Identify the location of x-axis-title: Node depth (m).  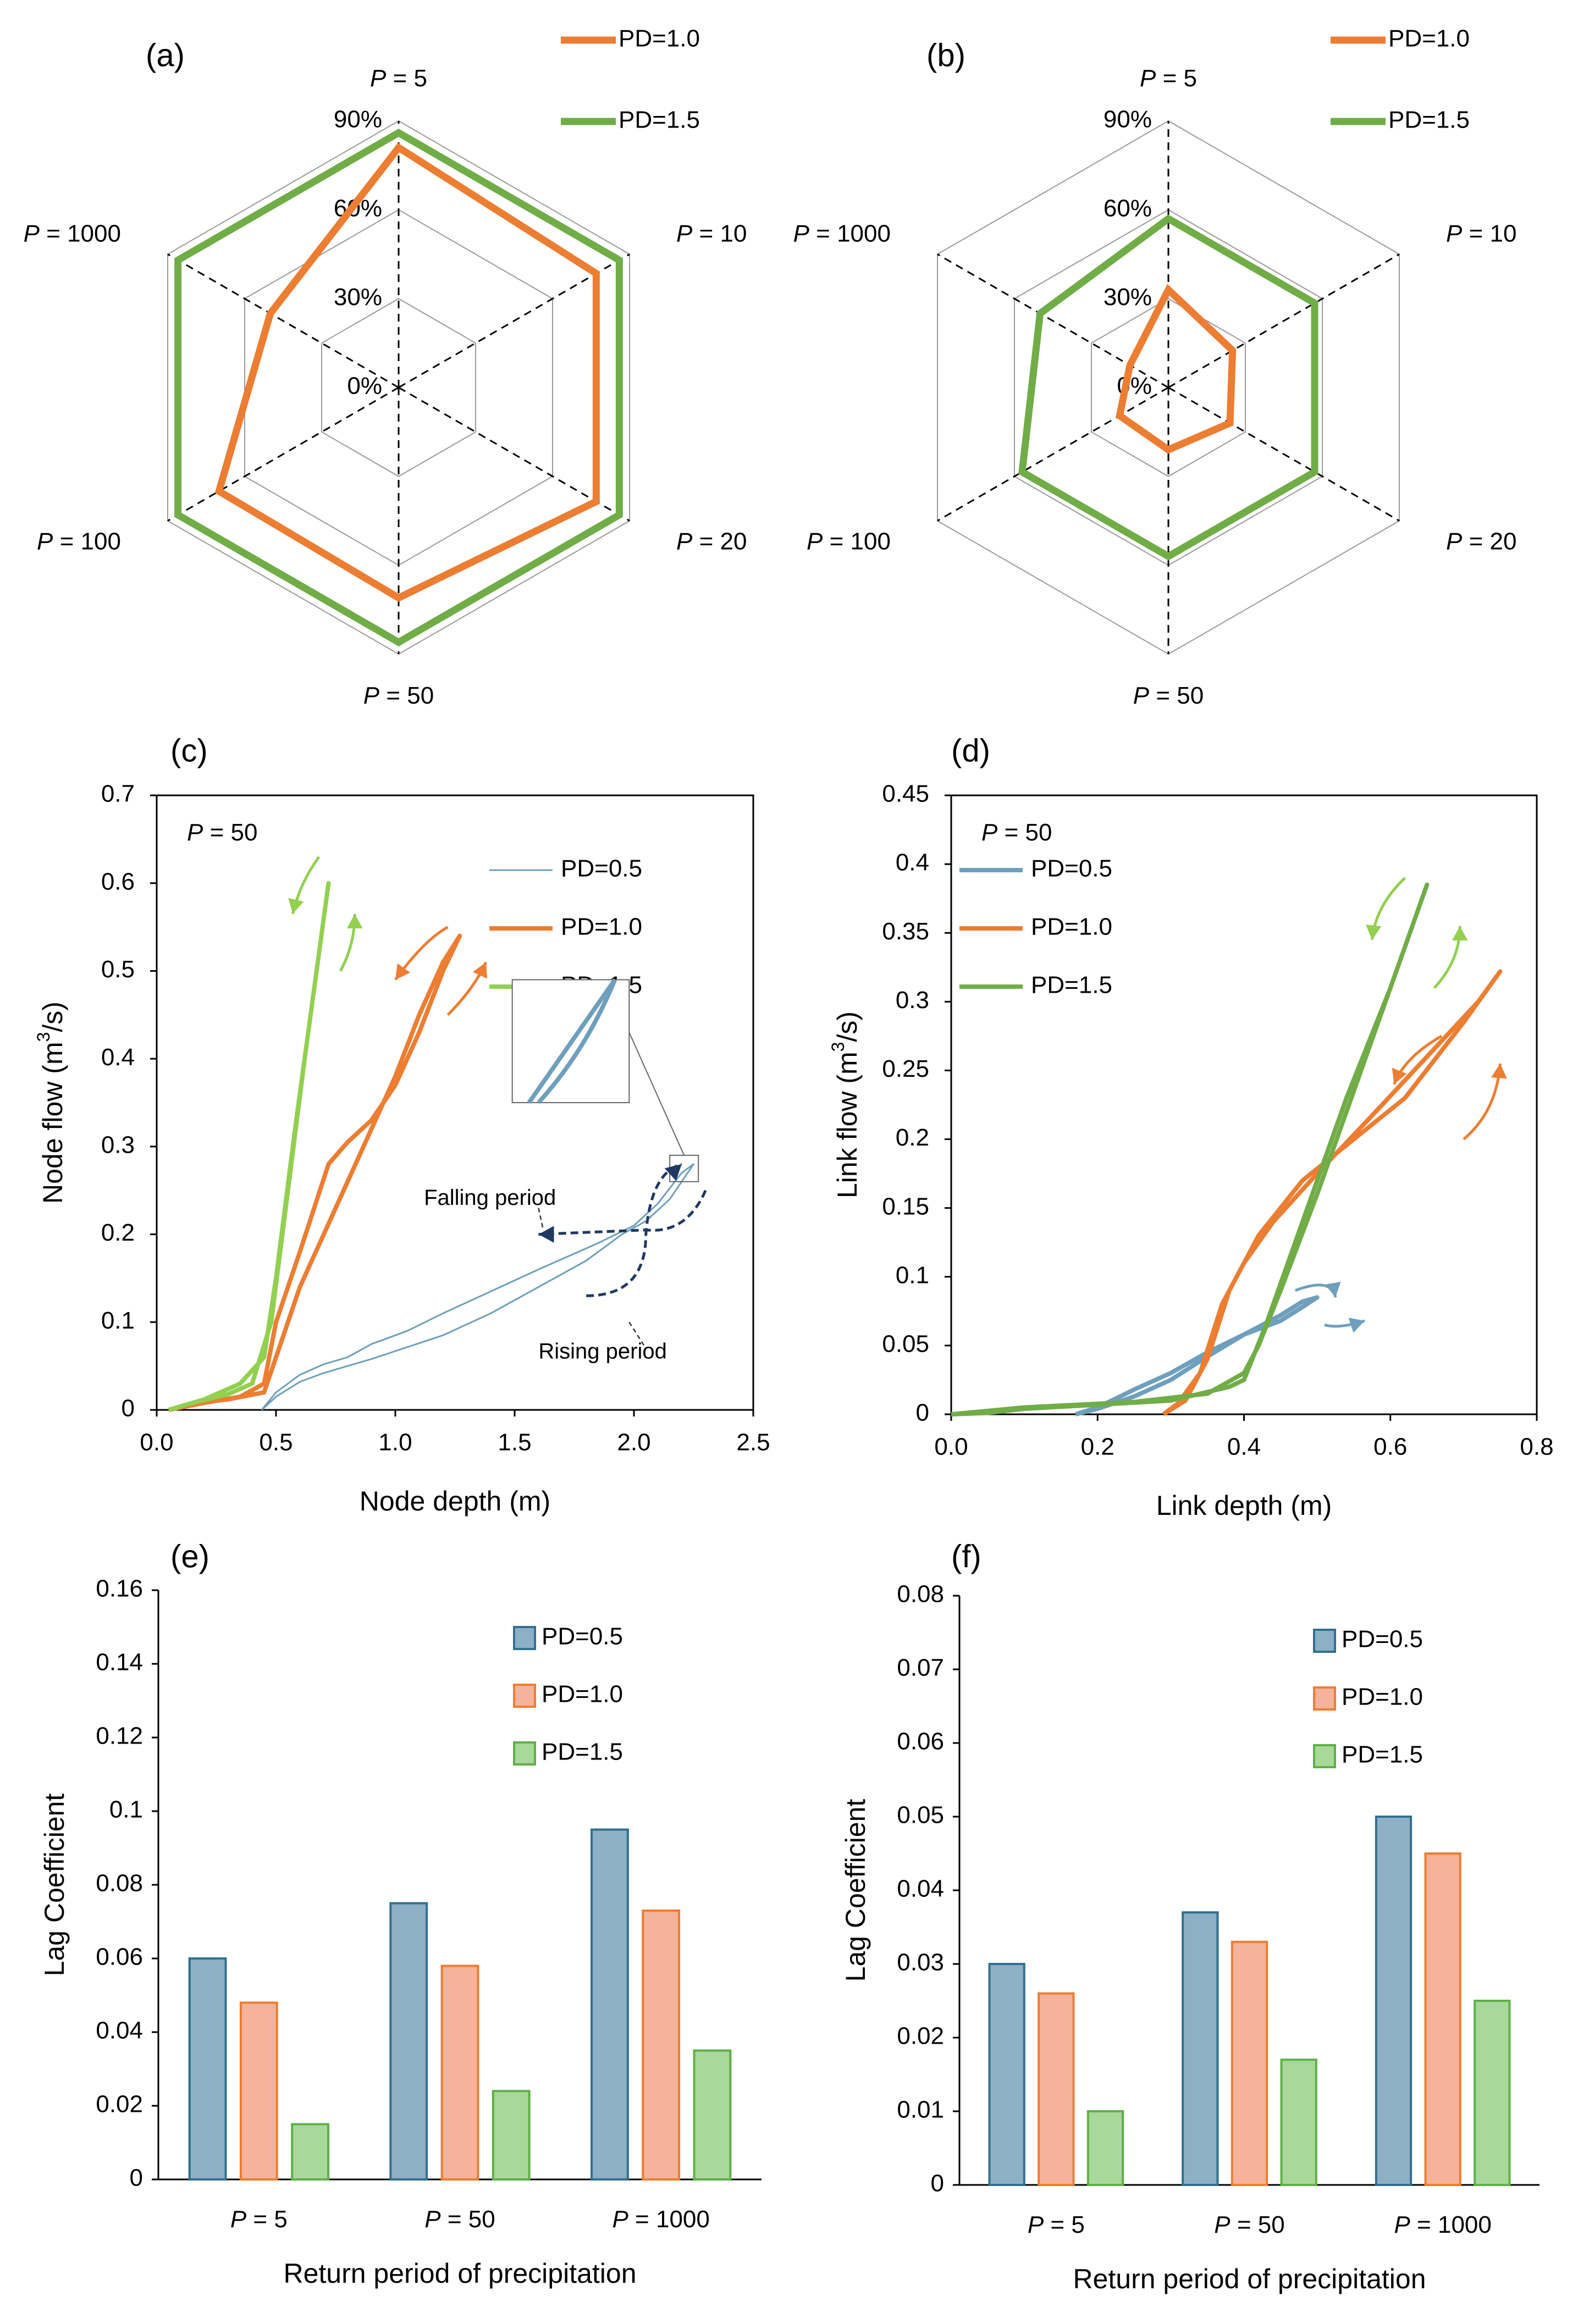
(455, 1502).